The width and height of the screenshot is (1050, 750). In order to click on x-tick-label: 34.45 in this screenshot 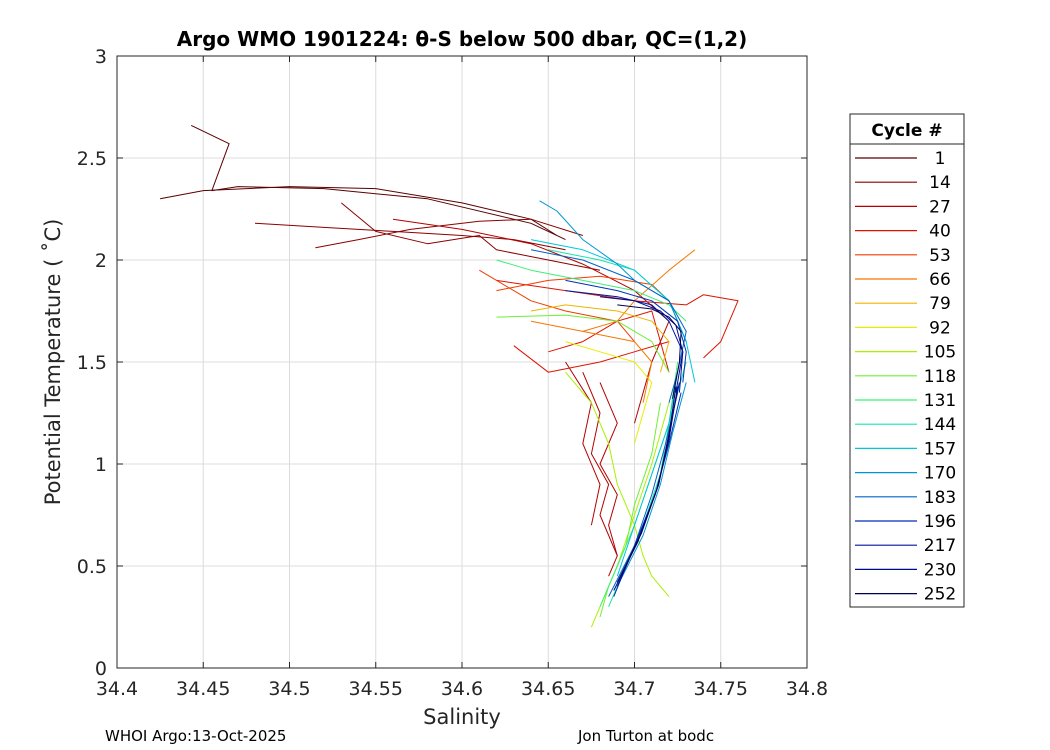, I will do `click(203, 689)`.